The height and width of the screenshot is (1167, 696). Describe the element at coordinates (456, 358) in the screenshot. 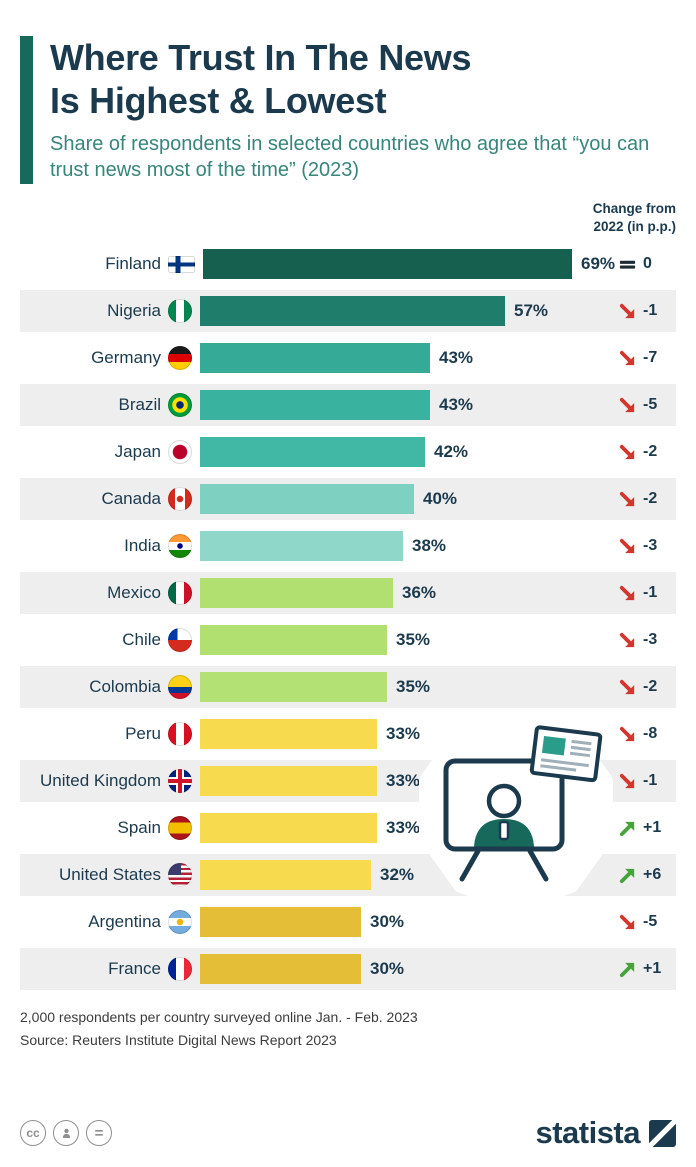

I see `value-label: 43%` at that location.